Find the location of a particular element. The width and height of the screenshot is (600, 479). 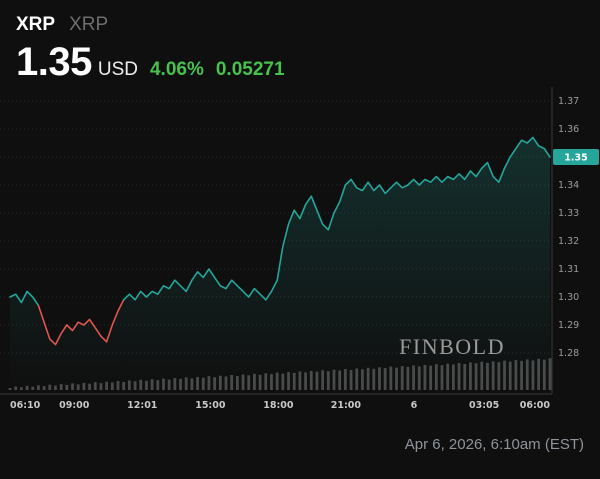

last-price-badge: 1.35 is located at coordinates (576, 157).